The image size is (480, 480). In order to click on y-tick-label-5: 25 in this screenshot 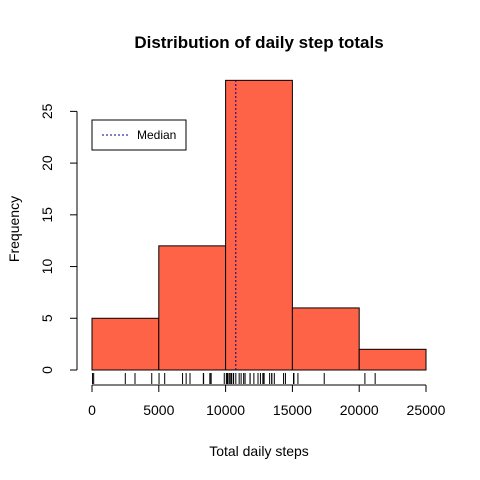, I will do `click(47, 111)`.